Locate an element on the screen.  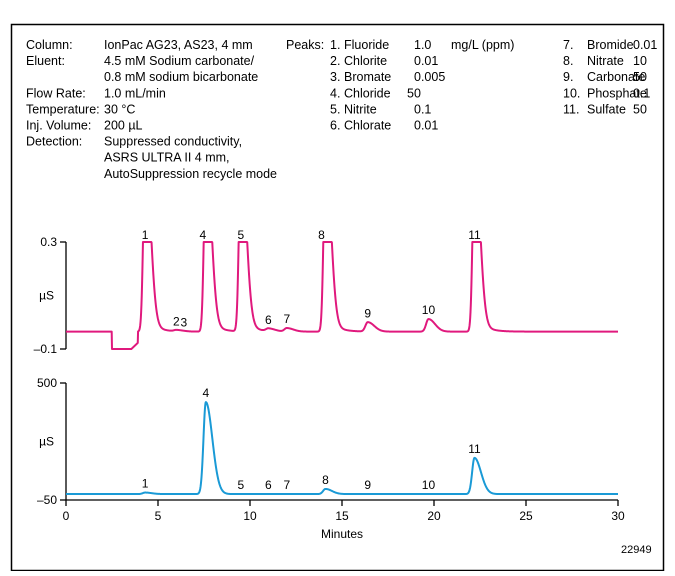
condition-label: Inj. Volume: is located at coordinates (58, 126).